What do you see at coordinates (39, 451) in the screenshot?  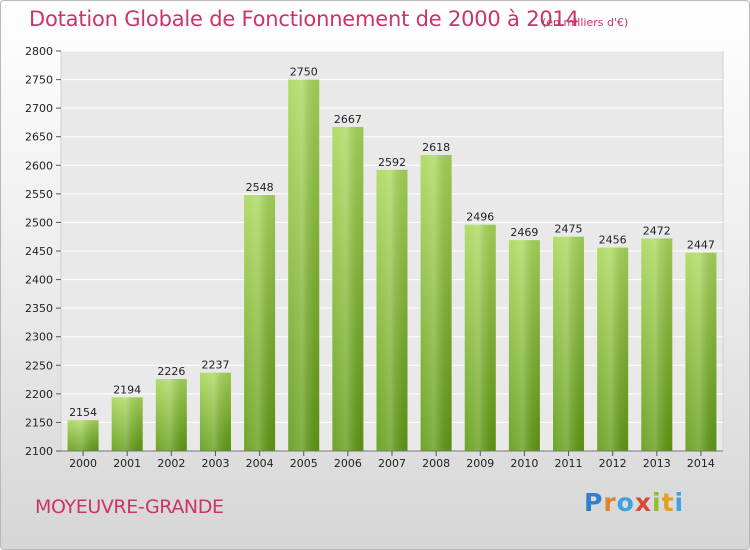 I see `y-tick-label: 2100` at bounding box center [39, 451].